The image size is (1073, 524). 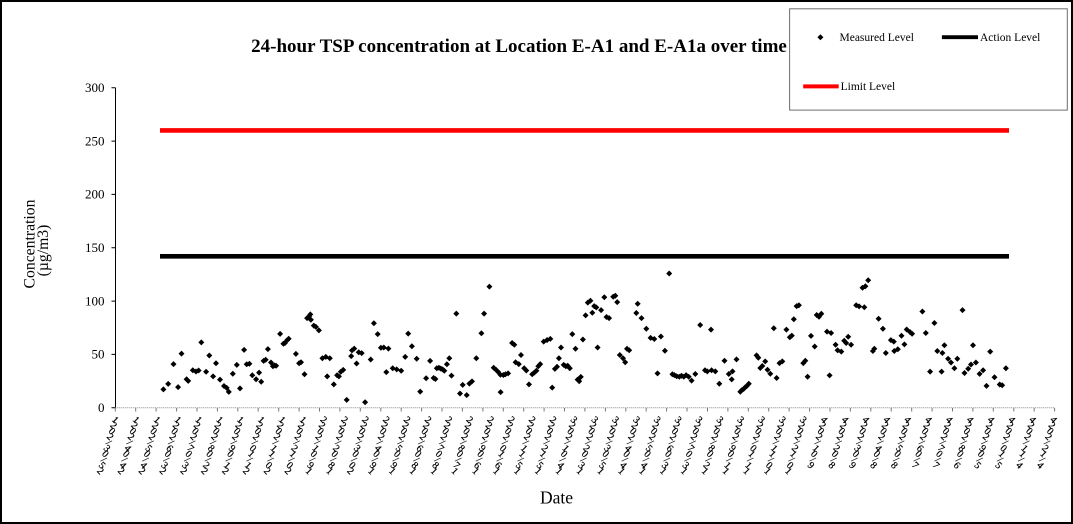 I want to click on svg-text: 300, so click(x=95, y=87).